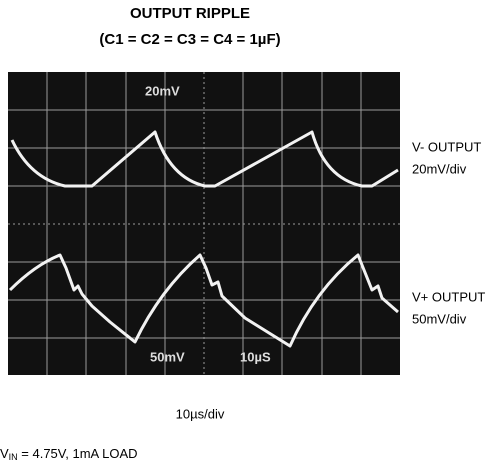 This screenshot has height=467, width=493. Describe the element at coordinates (4, 453) in the screenshot. I see `conditions-symbol: V` at that location.